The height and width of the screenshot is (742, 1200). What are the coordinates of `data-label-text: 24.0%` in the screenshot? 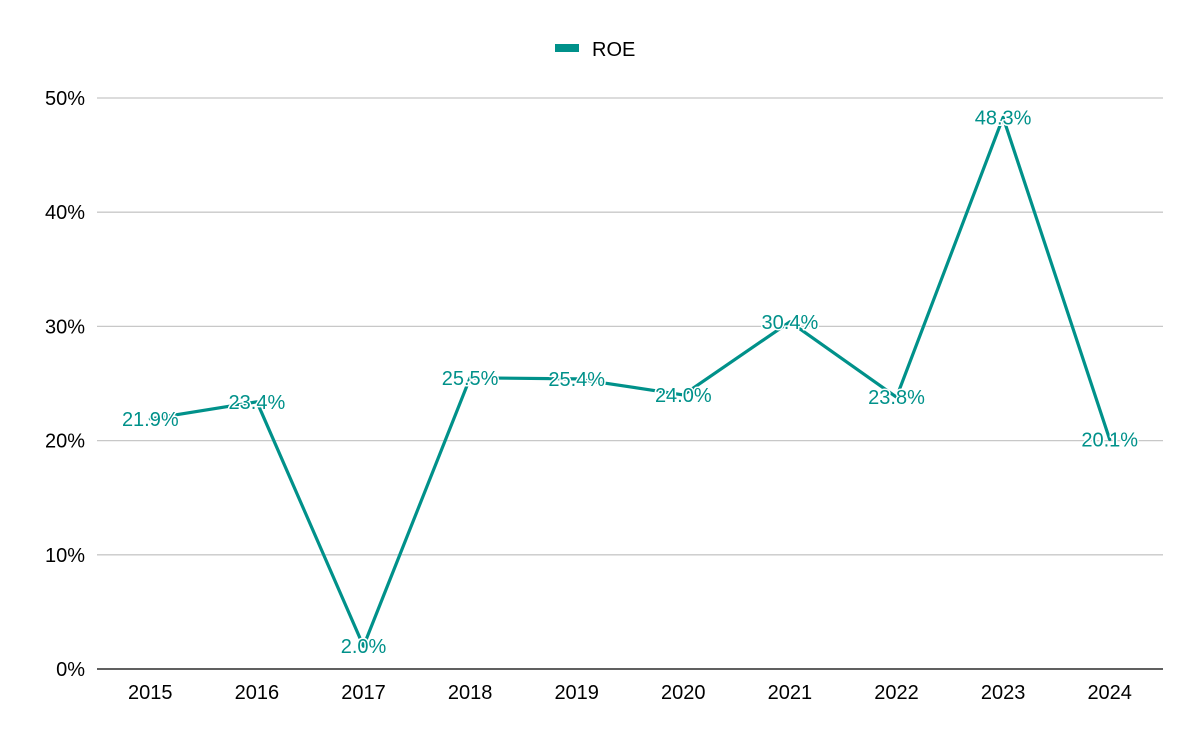 It's located at (683, 396).